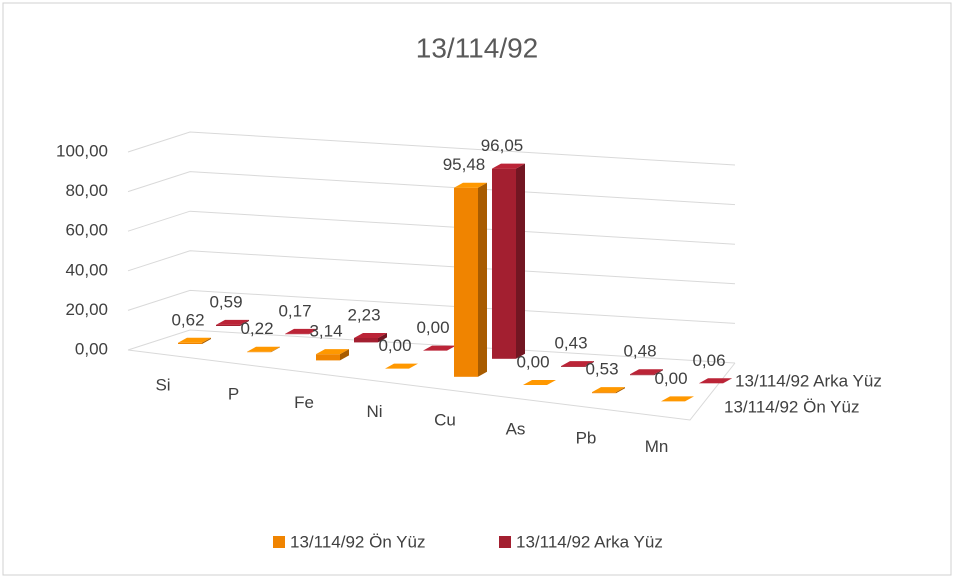 This screenshot has width=955, height=585. Describe the element at coordinates (708, 360) in the screenshot. I see `data-label: 0,06` at that location.